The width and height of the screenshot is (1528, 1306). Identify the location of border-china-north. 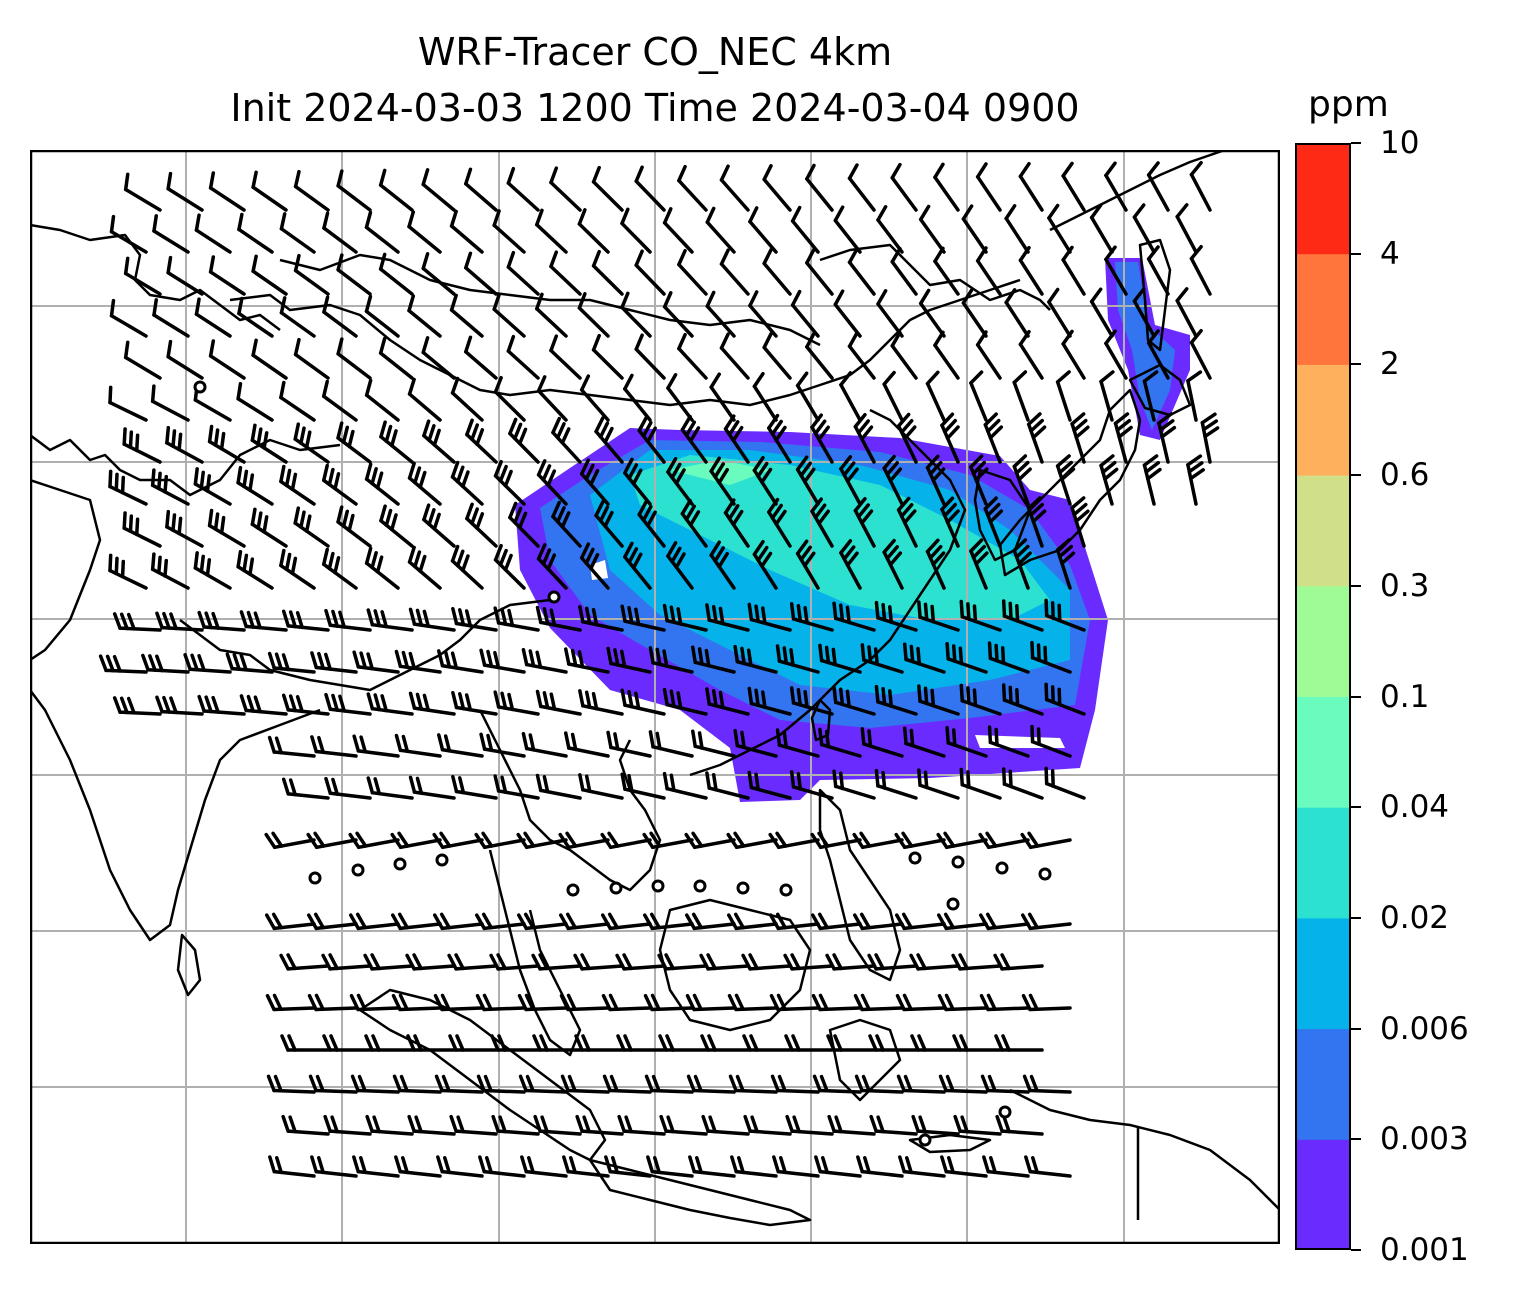
(625, 342).